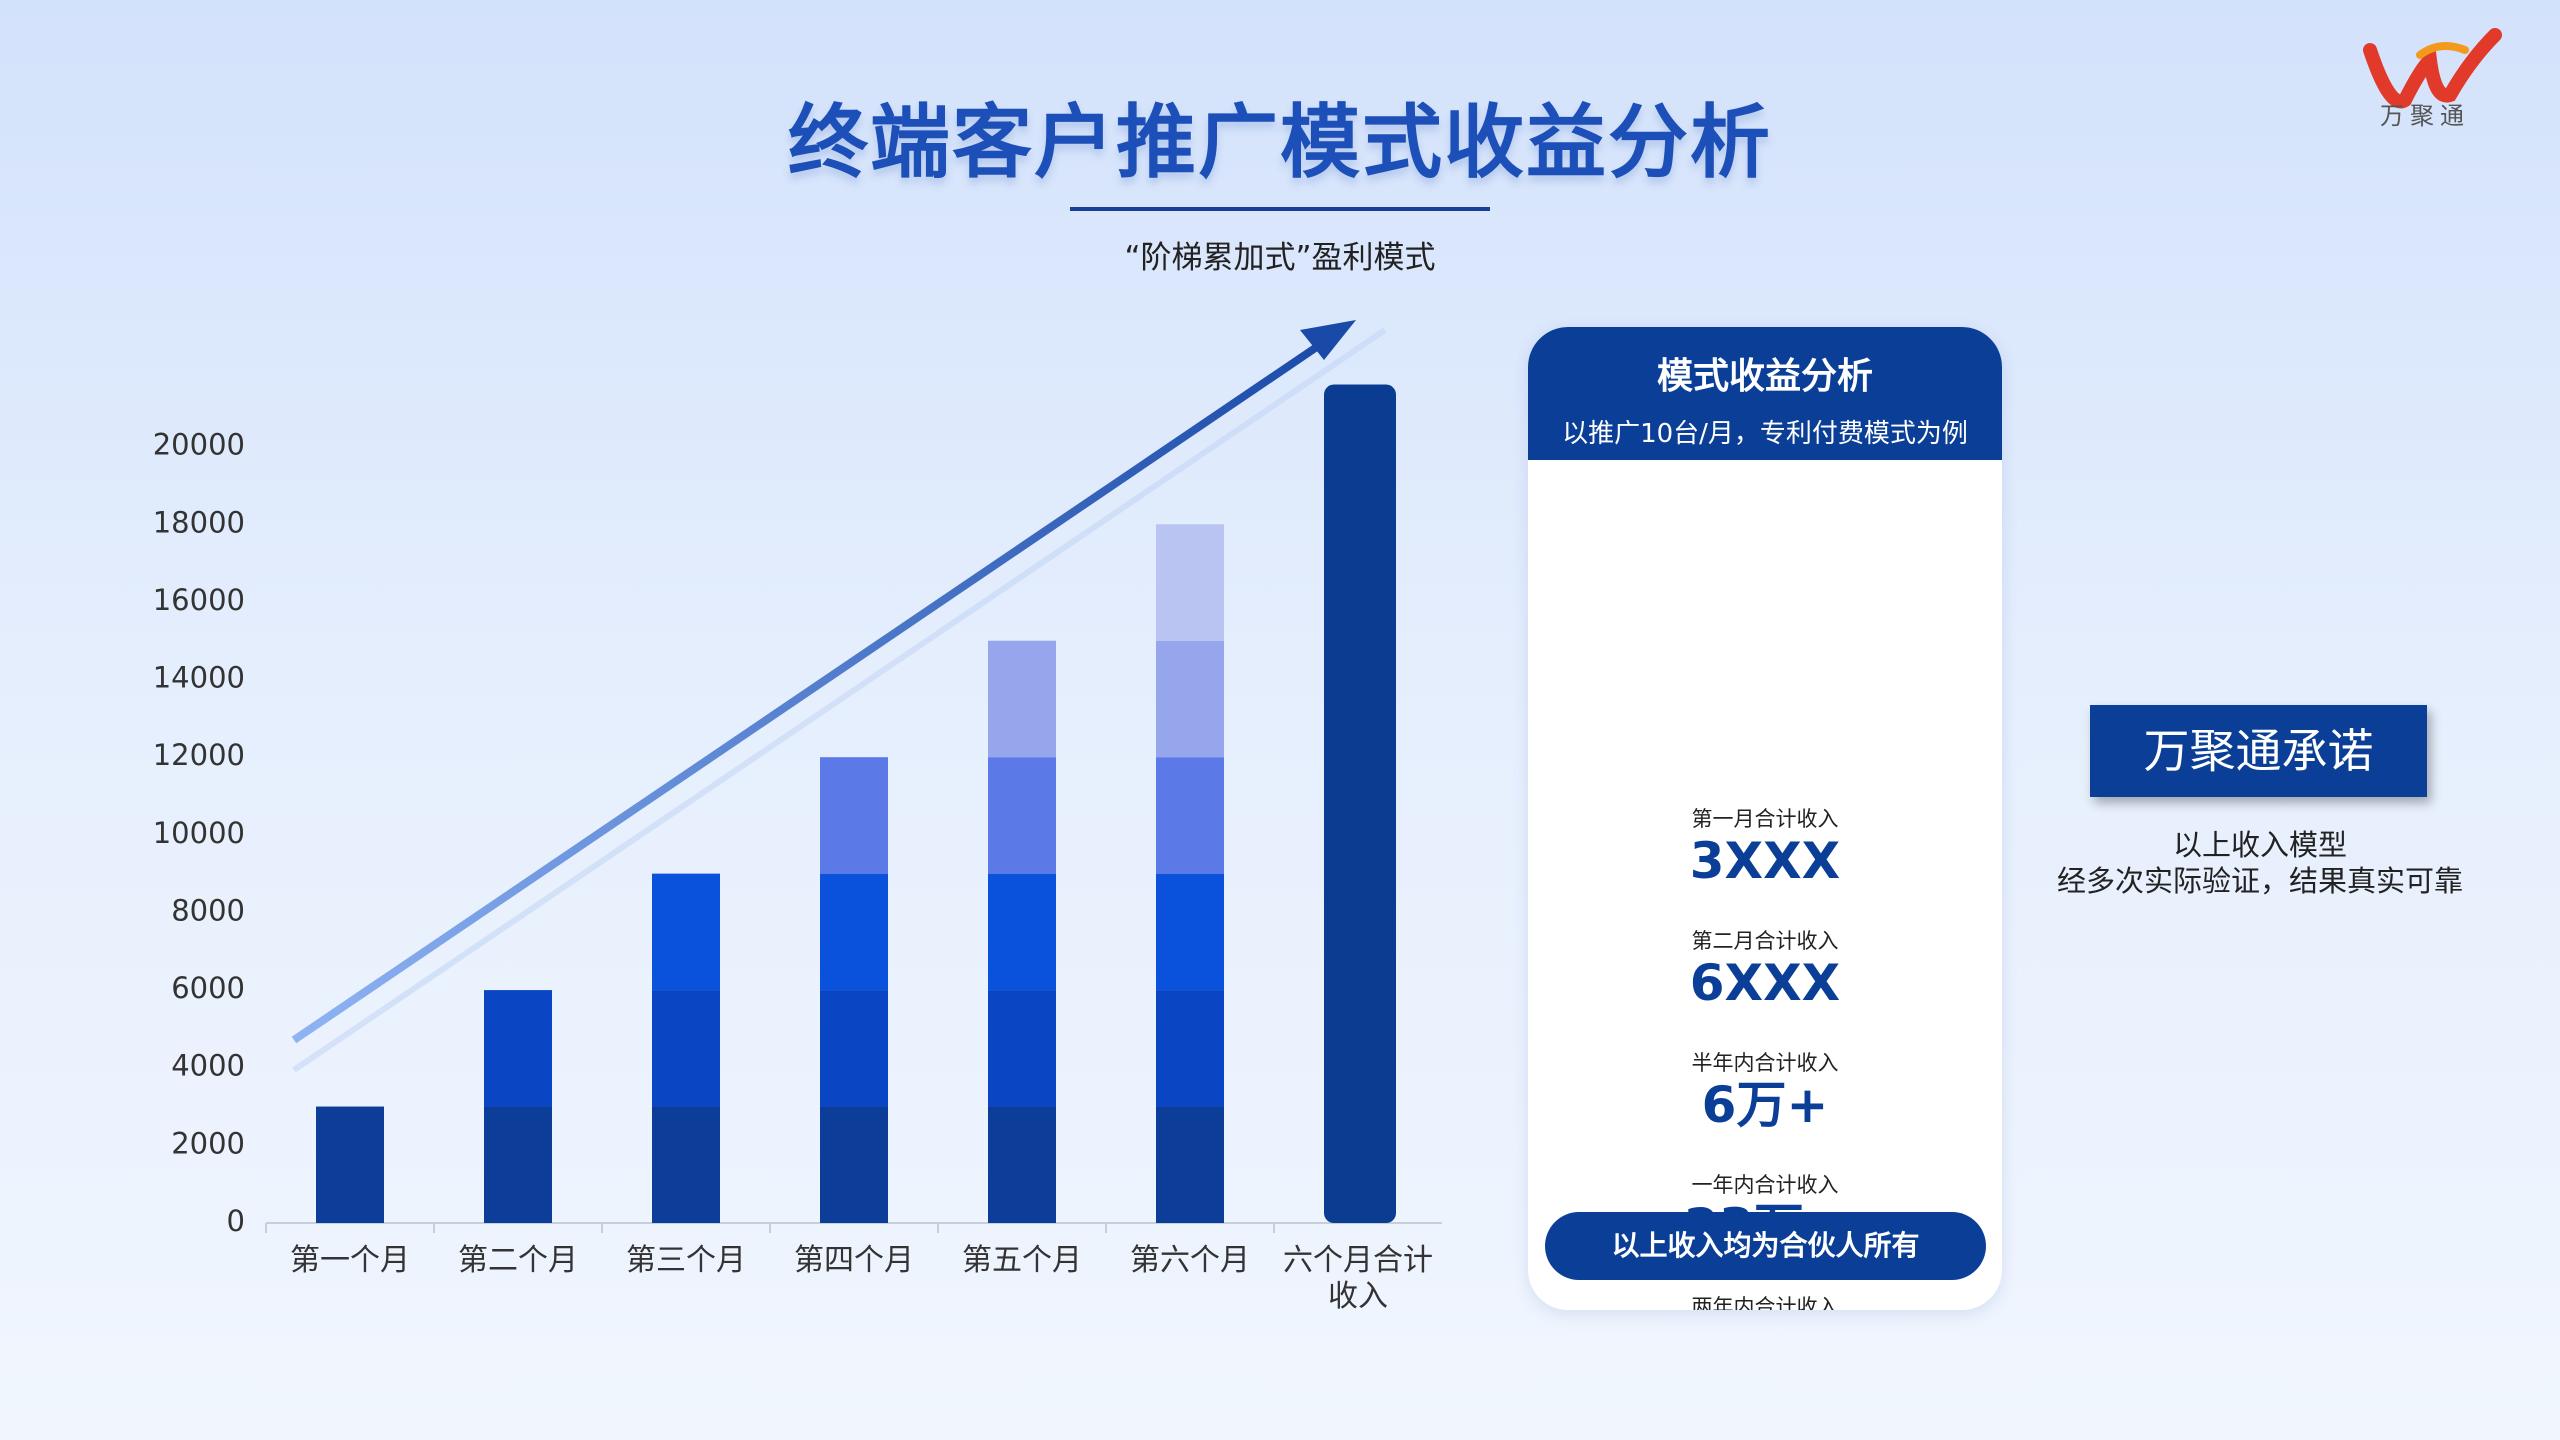 The height and width of the screenshot is (1440, 2560). What do you see at coordinates (2259, 881) in the screenshot?
I see `promise-line: 经多次实际验证，结果真实可靠` at bounding box center [2259, 881].